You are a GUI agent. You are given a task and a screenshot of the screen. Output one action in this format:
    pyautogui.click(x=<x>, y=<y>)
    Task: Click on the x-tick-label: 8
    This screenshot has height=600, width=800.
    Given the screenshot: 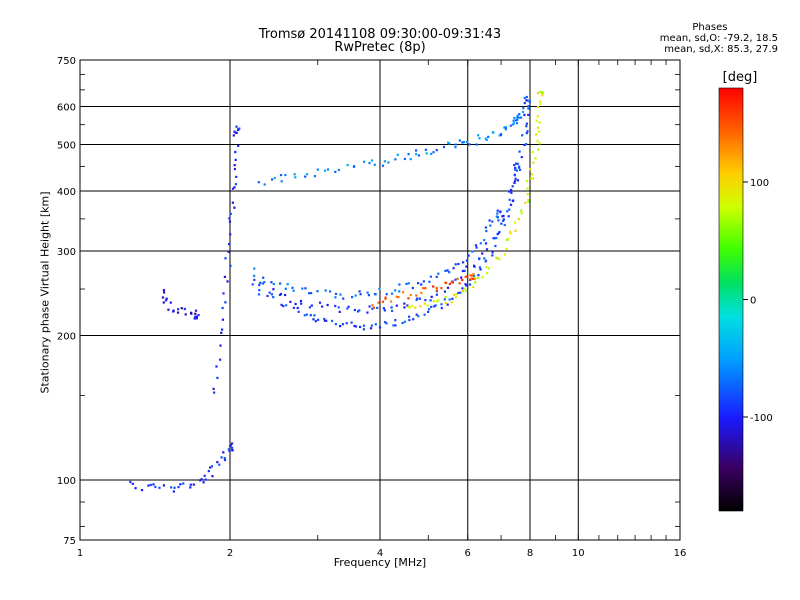 What is the action you would take?
    pyautogui.click(x=530, y=553)
    